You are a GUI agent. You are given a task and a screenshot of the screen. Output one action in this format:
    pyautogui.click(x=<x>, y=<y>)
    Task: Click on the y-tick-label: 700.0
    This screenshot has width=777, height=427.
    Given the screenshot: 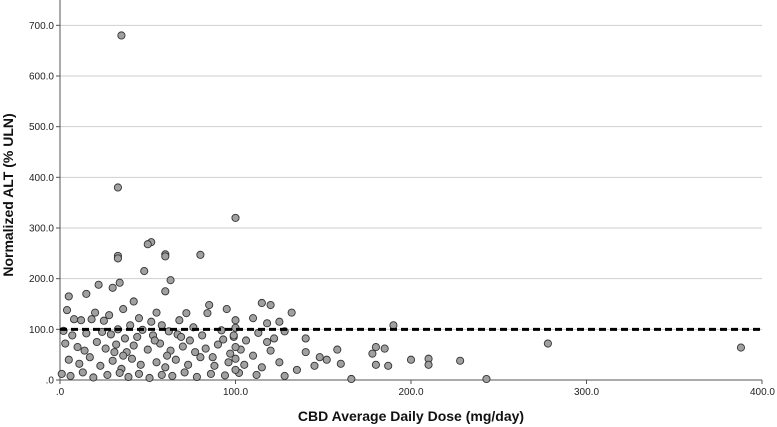 What is the action you would take?
    pyautogui.click(x=41, y=26)
    